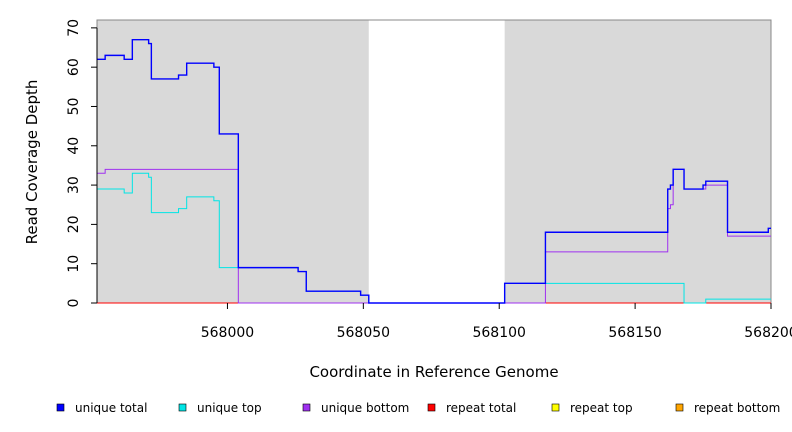  I want to click on x-tick-label: 568100, so click(498, 333).